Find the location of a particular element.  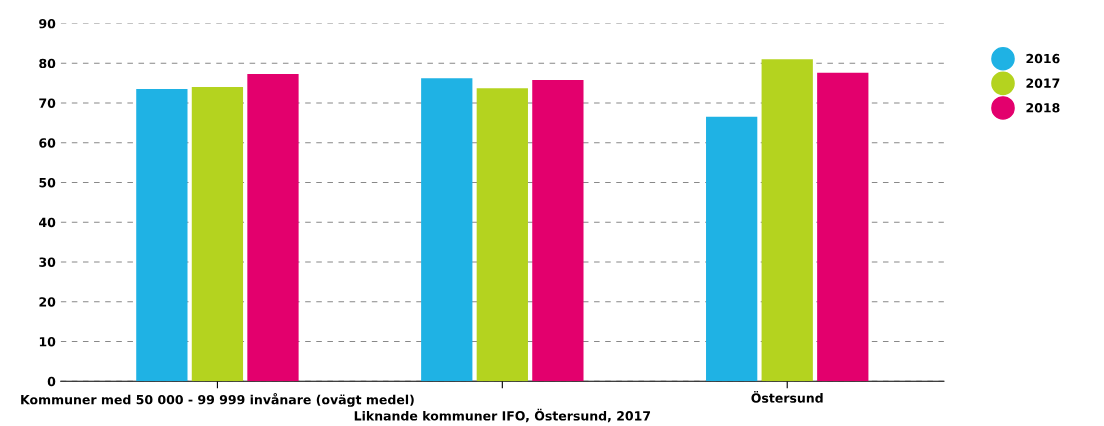

y-tick-label: 50 is located at coordinates (47, 182).